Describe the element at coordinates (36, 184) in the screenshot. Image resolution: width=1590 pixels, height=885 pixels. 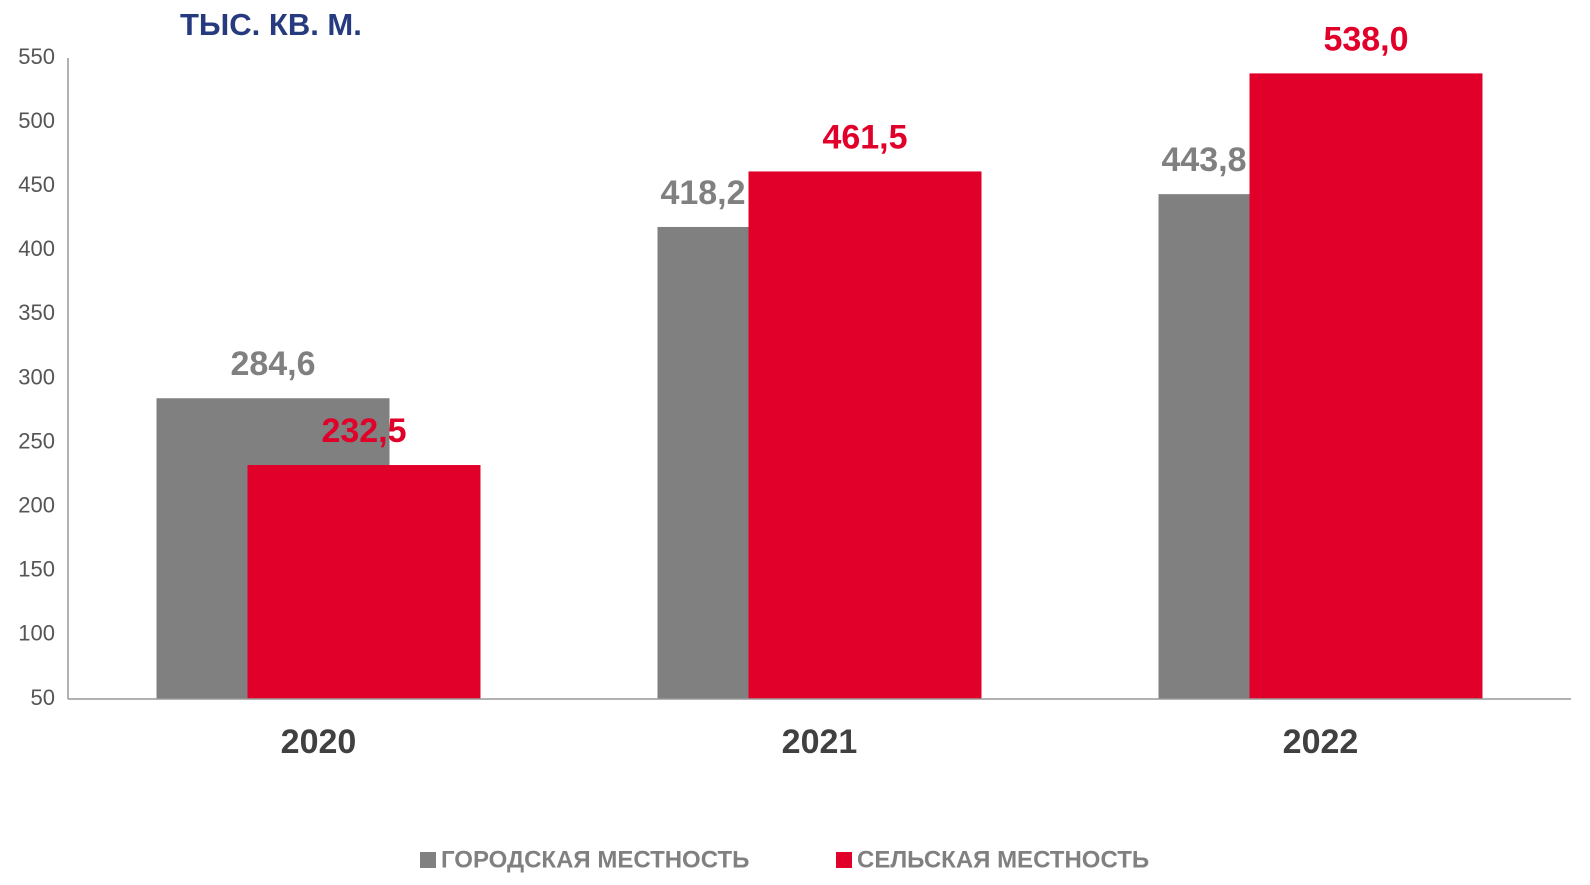
I see `y-tick-label: 450` at that location.